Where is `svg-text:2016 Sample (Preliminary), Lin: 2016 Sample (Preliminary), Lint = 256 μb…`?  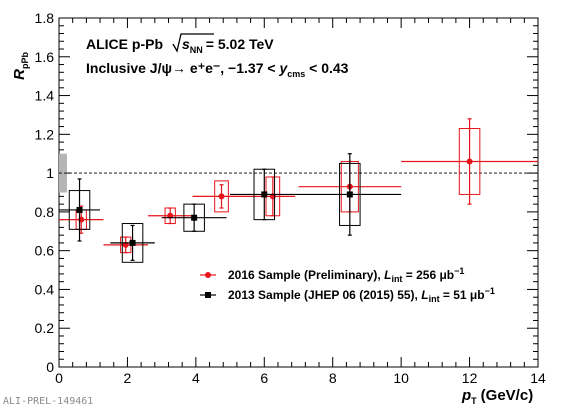 svg-text:2016 Sample (Preliminary), Lin: 2016 Sample (Preliminary), Lint = 256 μb… is located at coordinates (346, 275).